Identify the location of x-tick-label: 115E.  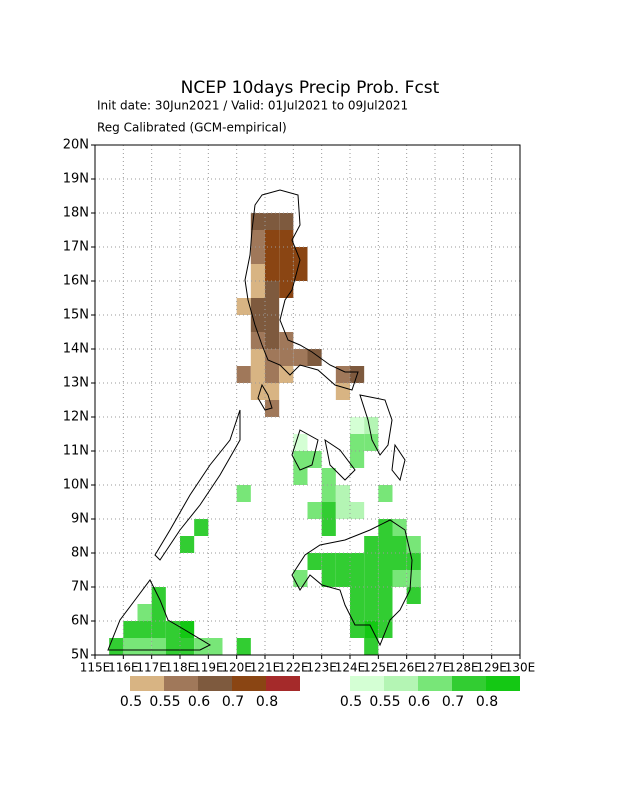
(95, 668).